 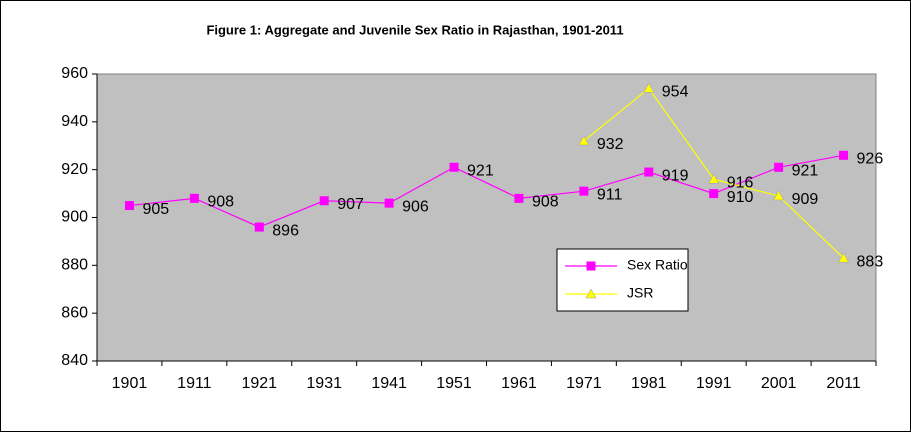 I want to click on y-tick-label: 900, so click(x=74, y=217).